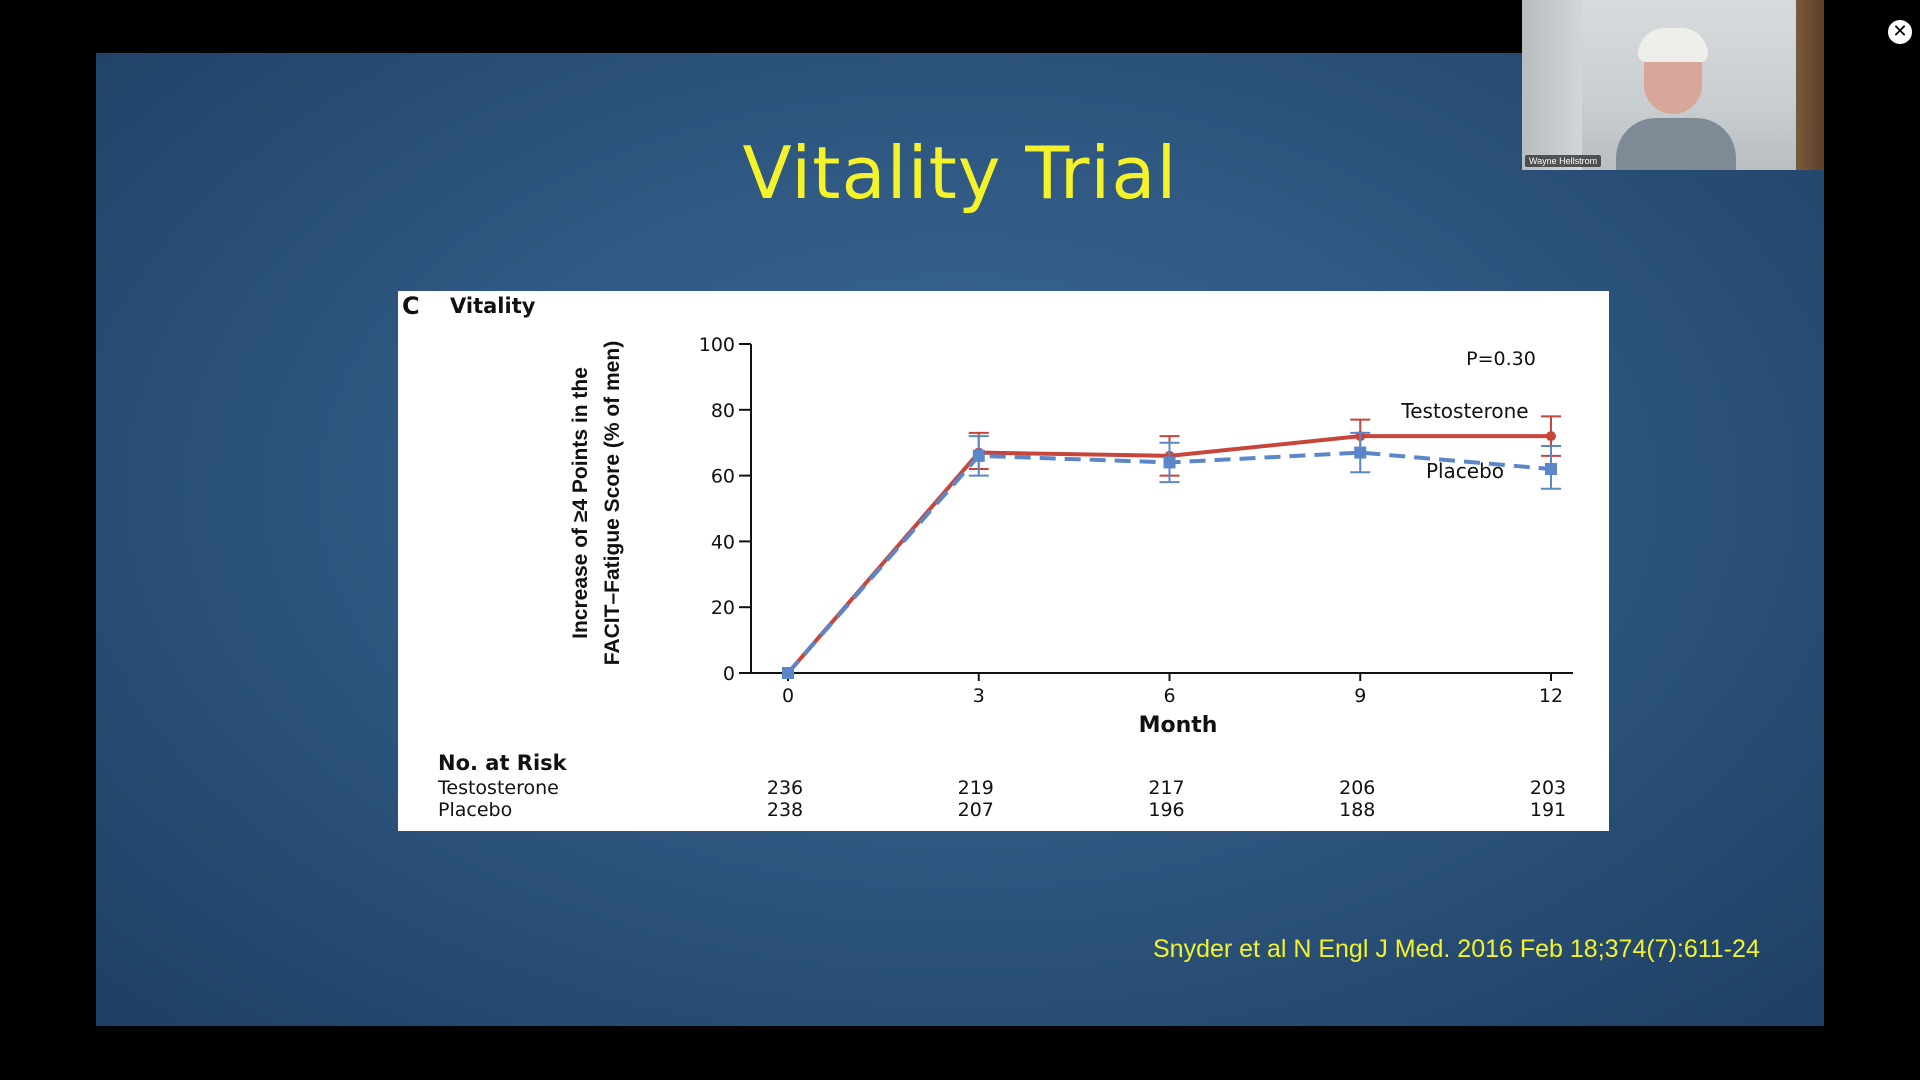 The height and width of the screenshot is (1080, 1920). What do you see at coordinates (976, 810) in the screenshot?
I see `risk-table-cell: 207` at bounding box center [976, 810].